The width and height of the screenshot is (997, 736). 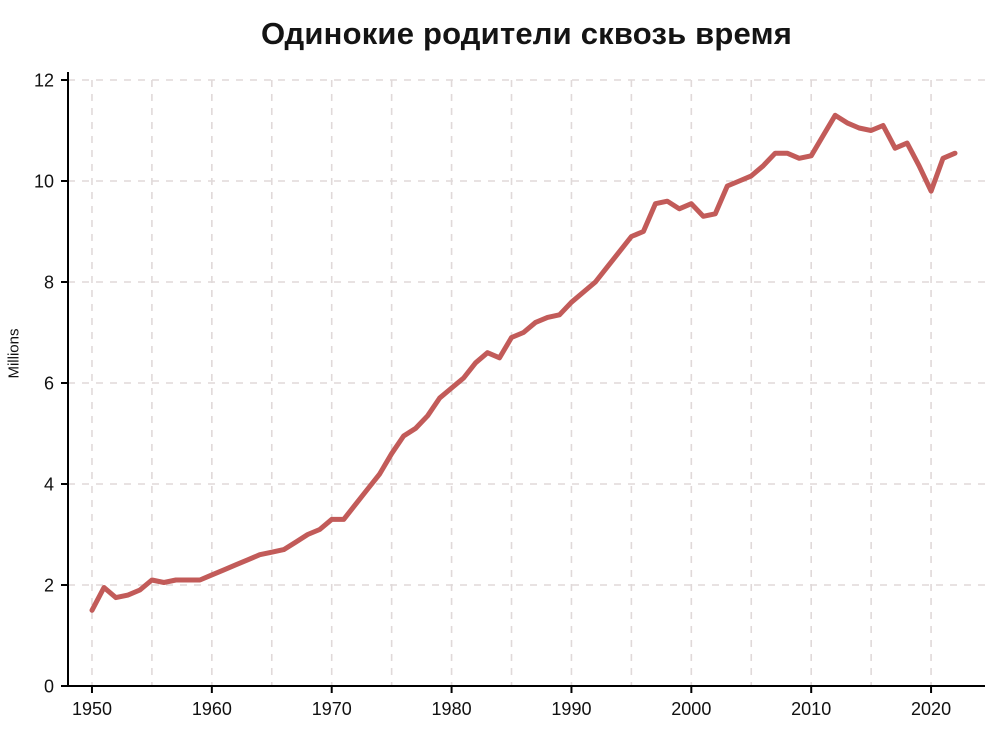 I want to click on x-tick-label: 1980, so click(x=452, y=709).